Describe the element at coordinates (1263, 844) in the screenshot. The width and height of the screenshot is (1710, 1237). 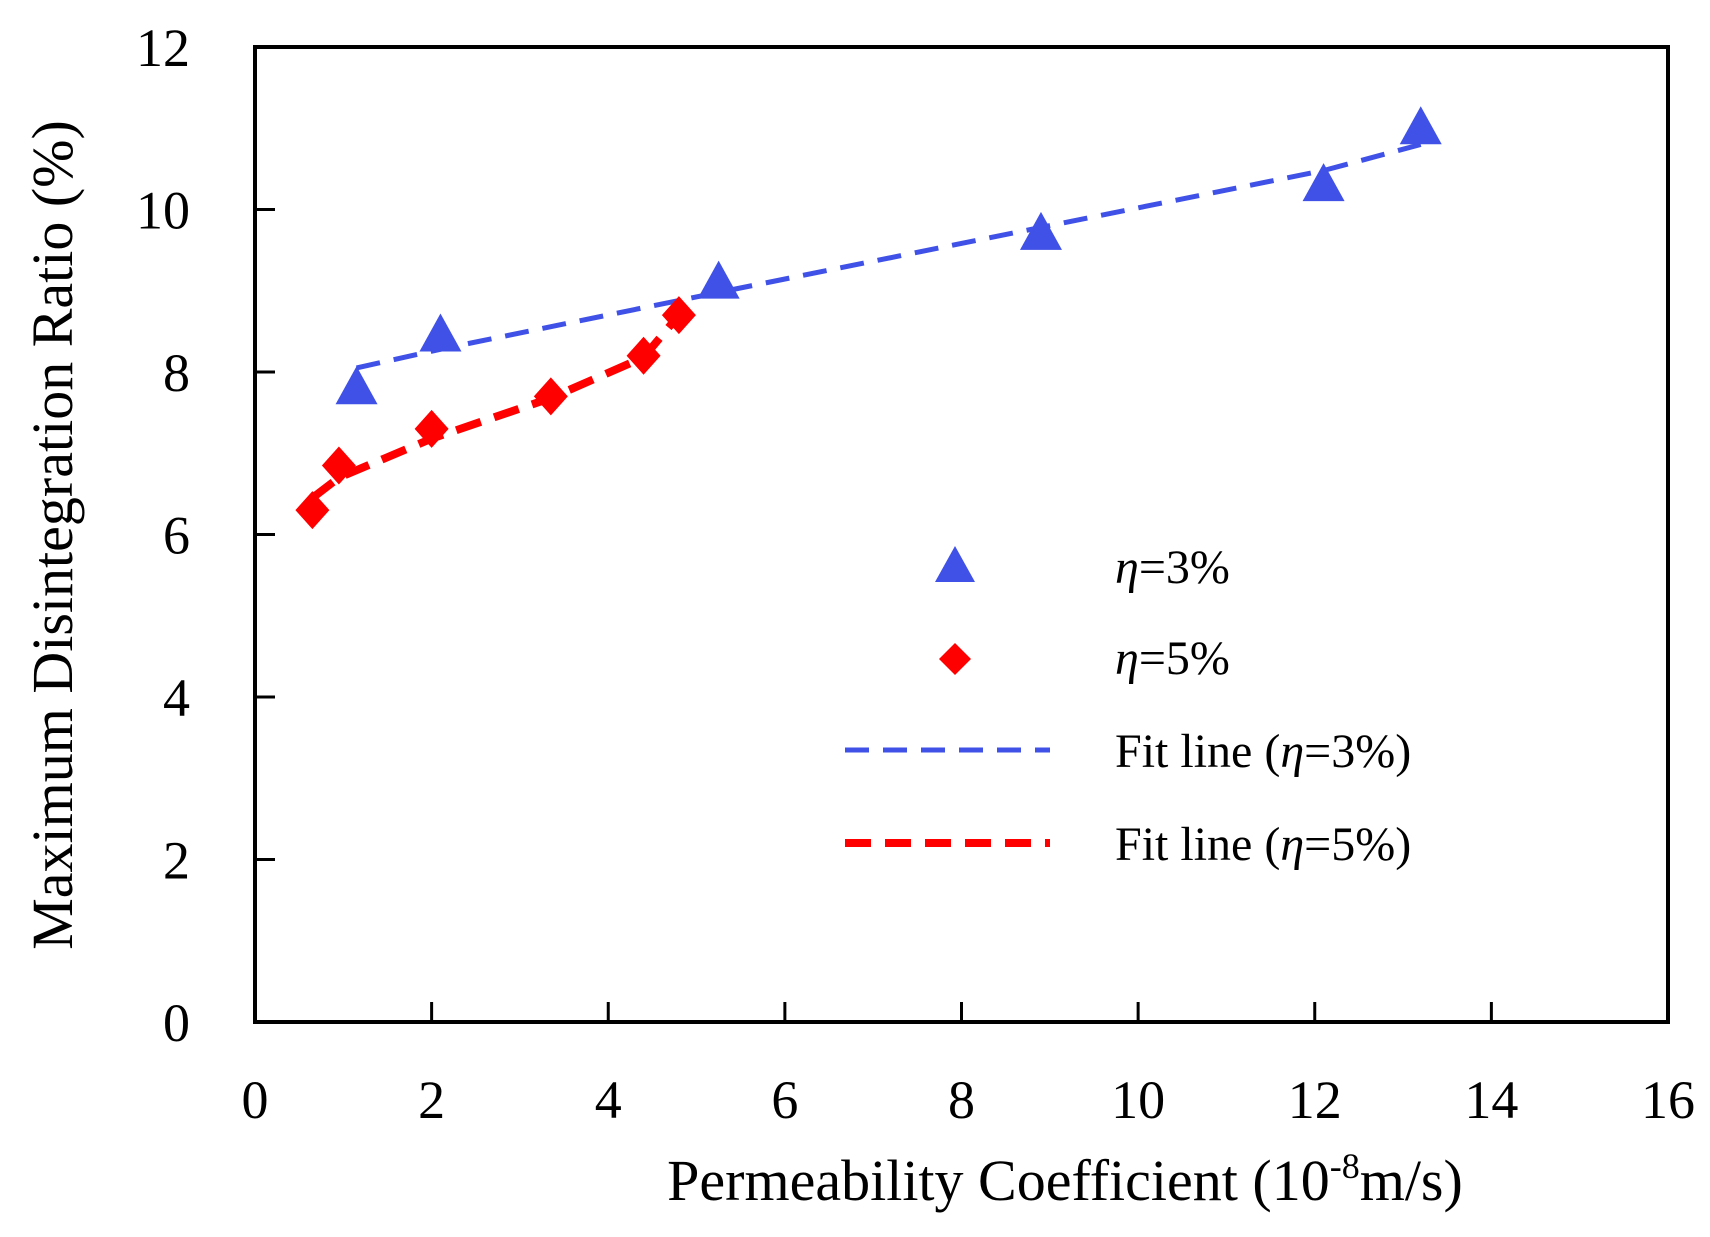
I see `legend-label-fit-eta5: Fit line (η=5%)` at that location.